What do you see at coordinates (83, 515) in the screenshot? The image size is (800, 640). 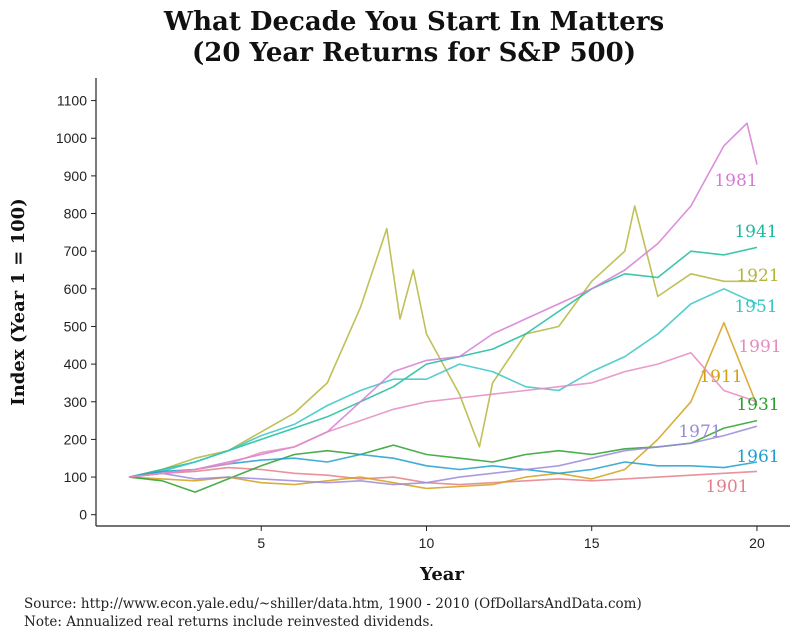 I see `y-tick-label: 0` at bounding box center [83, 515].